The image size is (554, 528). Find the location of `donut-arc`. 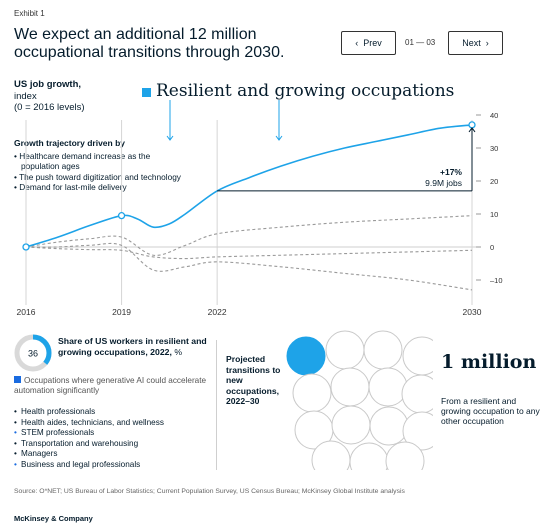

donut-arc is located at coordinates (33, 353).